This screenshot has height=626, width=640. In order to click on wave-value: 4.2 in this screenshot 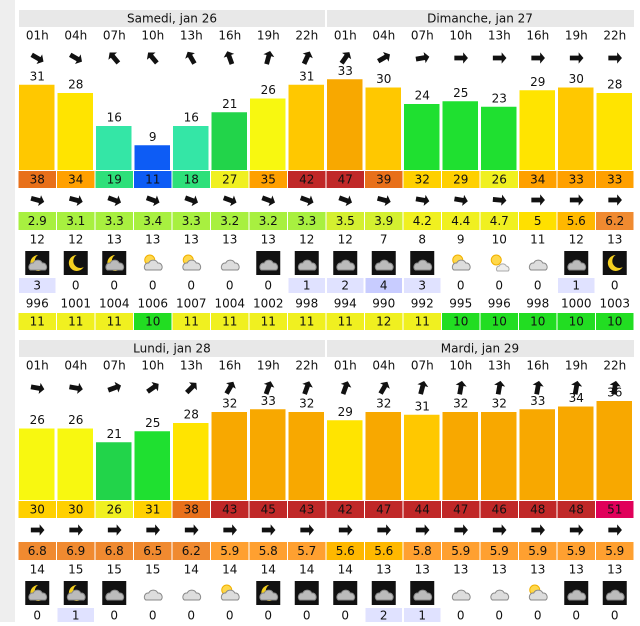, I will do `click(422, 221)`.